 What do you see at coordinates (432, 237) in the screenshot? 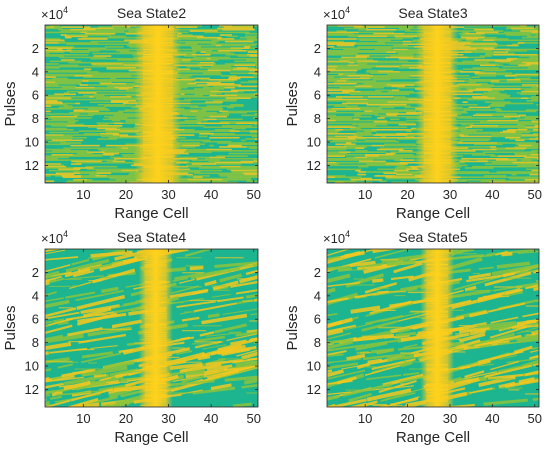
I see `chart-title: Sea State5` at bounding box center [432, 237].